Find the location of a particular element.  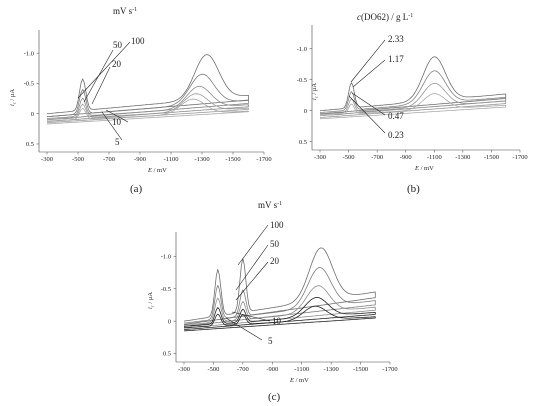

annotation-label: 1.17 is located at coordinates (396, 59).